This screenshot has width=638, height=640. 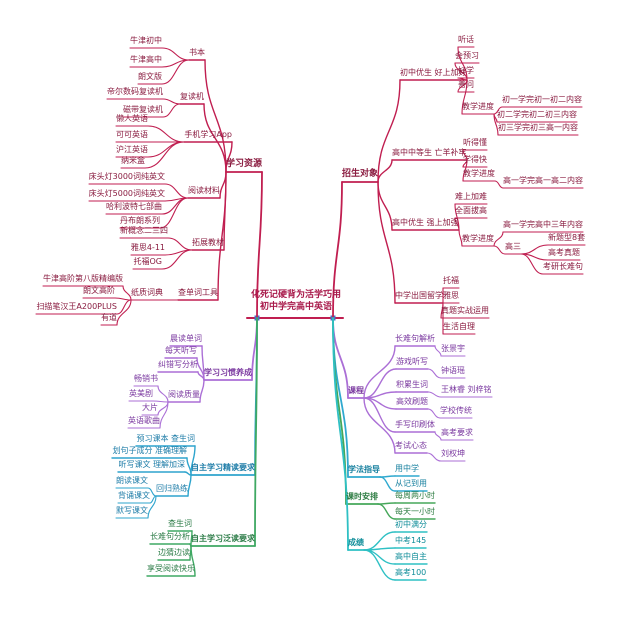 What do you see at coordinates (412, 401) in the screenshot?
I see `mindmap-node-87: 高效刷题` at bounding box center [412, 401].